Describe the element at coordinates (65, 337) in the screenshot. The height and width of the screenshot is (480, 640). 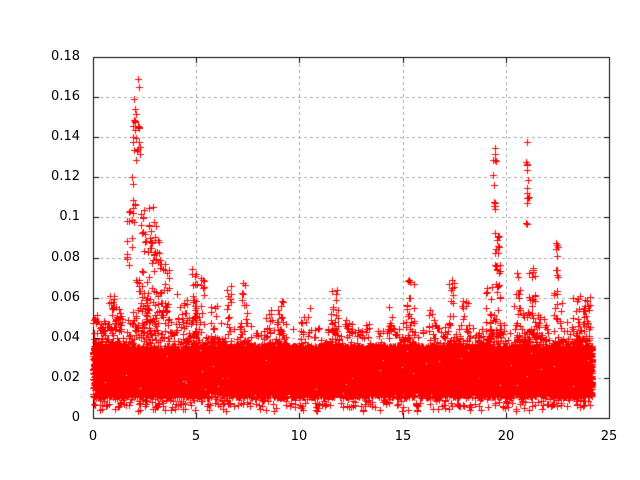
I see `y-tick-label: 0.04` at that location.